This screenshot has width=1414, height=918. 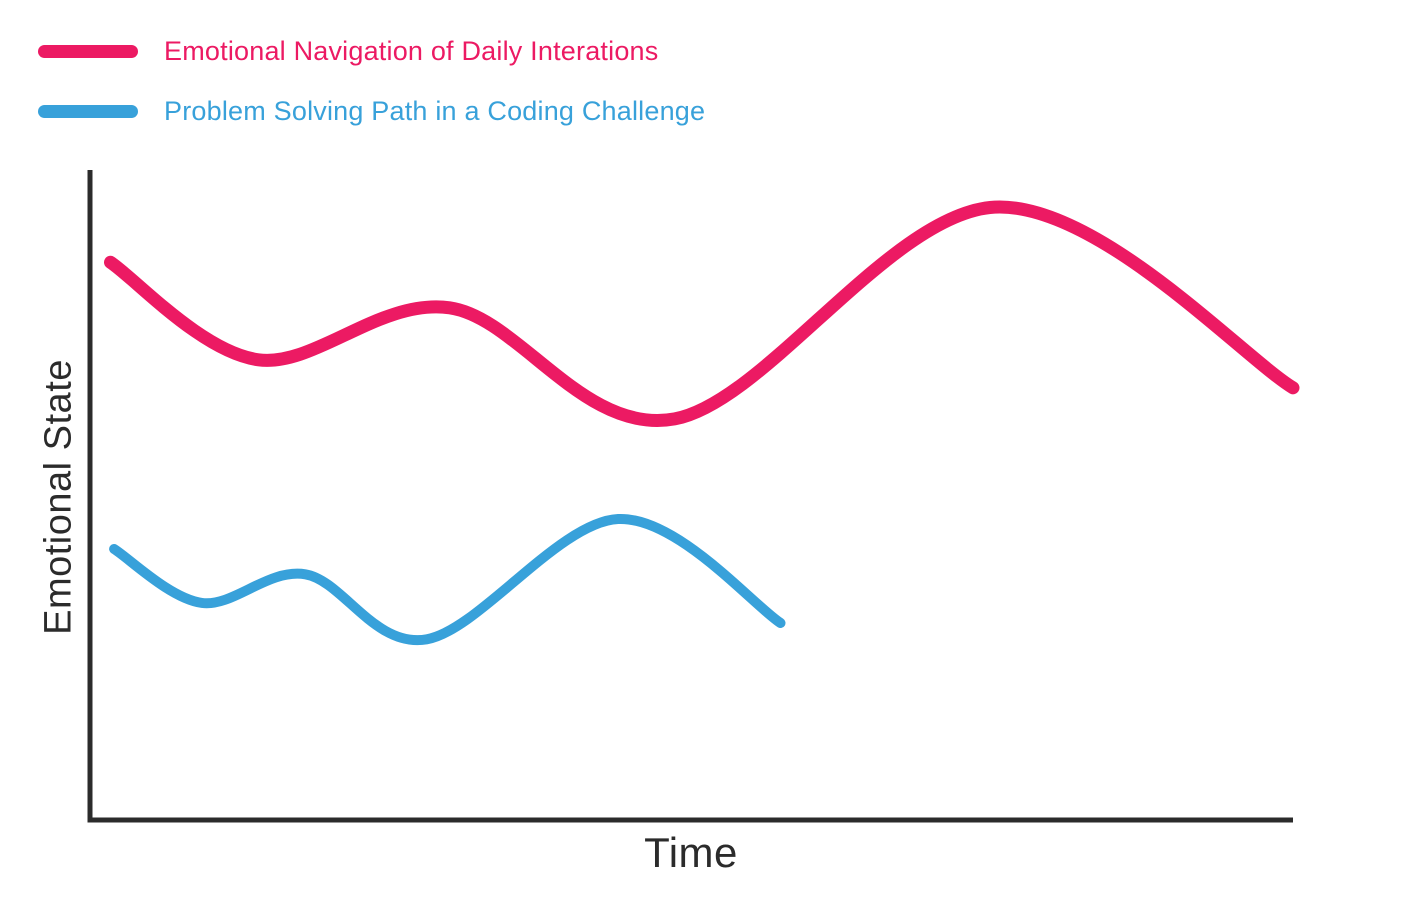 What do you see at coordinates (447, 579) in the screenshot?
I see `line-series-coding-challenge` at bounding box center [447, 579].